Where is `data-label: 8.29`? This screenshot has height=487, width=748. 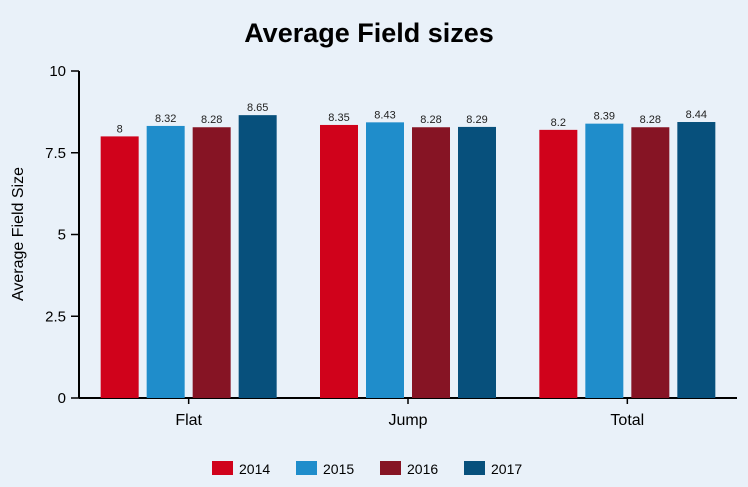 data-label: 8.29 is located at coordinates (476, 120).